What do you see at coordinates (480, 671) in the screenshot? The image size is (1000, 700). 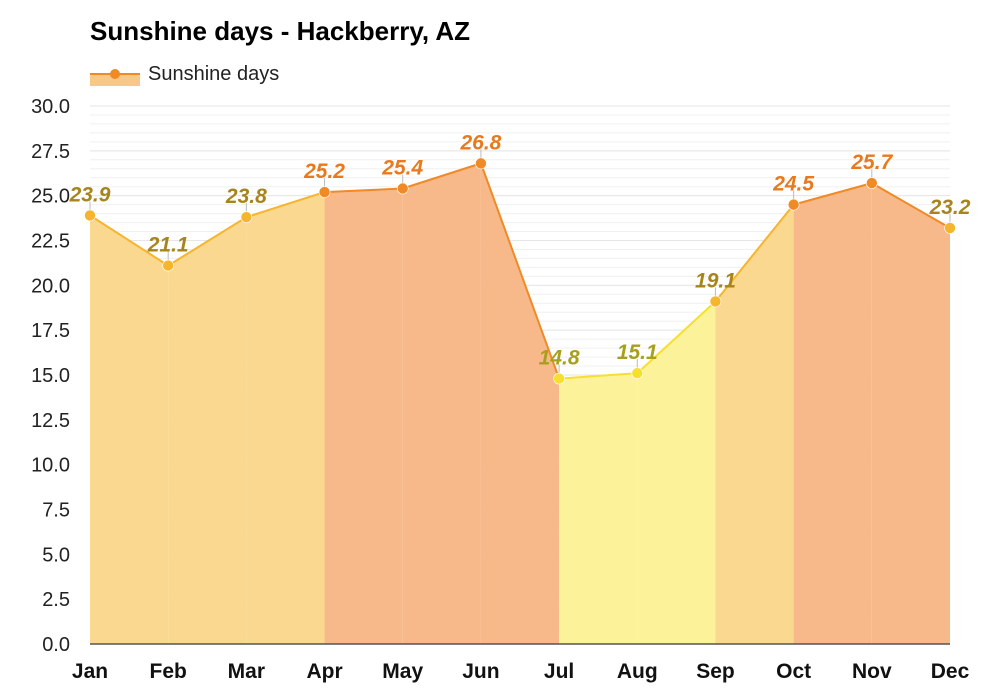 I see `x-tick-label: Jun` at bounding box center [480, 671].